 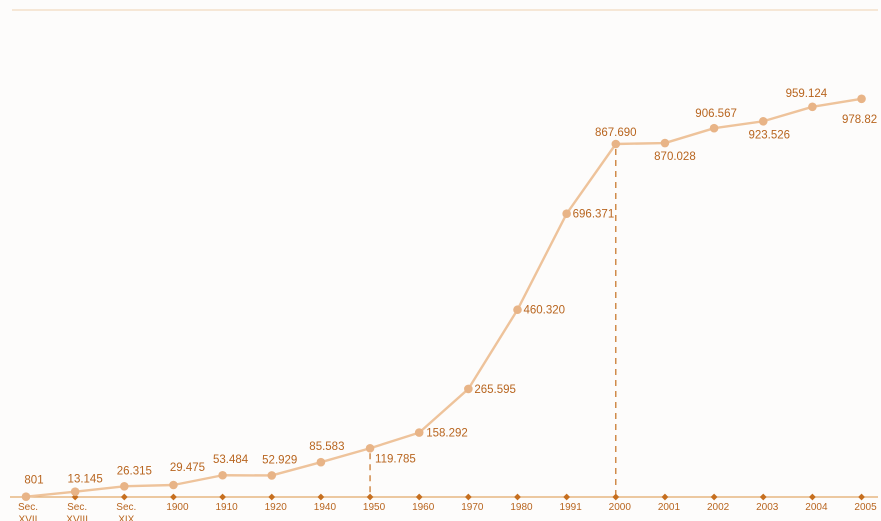 What do you see at coordinates (77, 511) in the screenshot?
I see `x-tick-label: Sec. XVIII` at bounding box center [77, 511].